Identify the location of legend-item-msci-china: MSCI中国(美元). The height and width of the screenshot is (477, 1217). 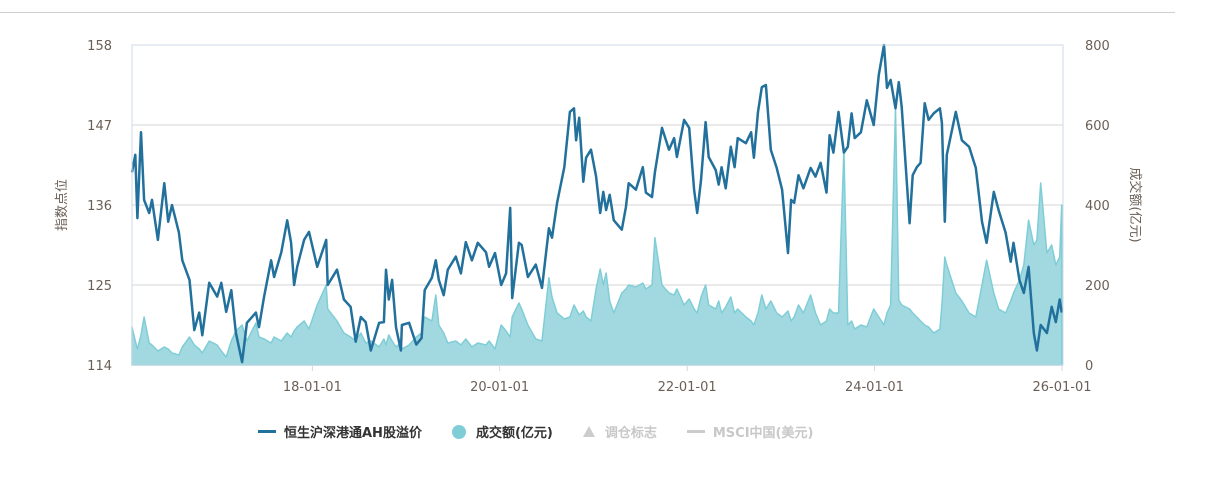
(750, 431).